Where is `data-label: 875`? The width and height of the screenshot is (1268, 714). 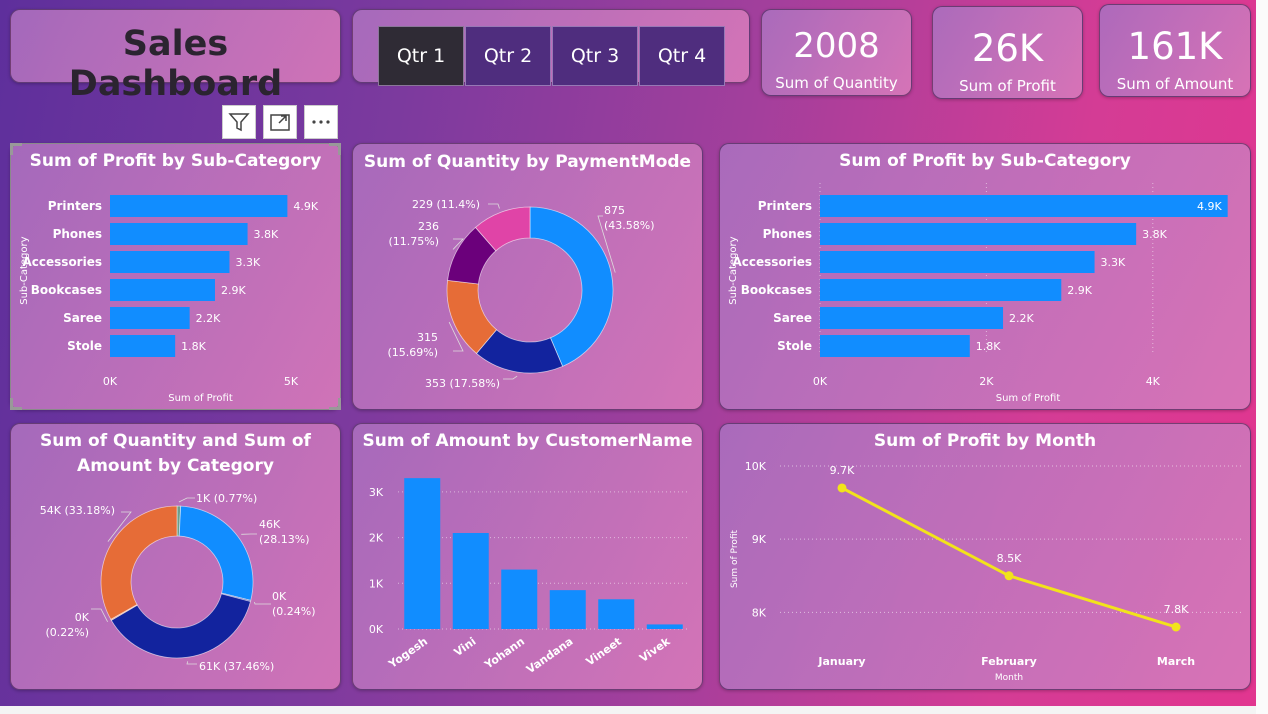
data-label: 875 is located at coordinates (614, 210).